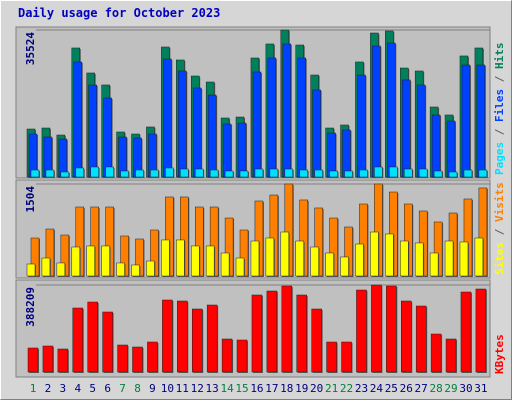 This screenshot has height=400, width=512. I want to click on x-tick-label: 29, so click(450, 388).